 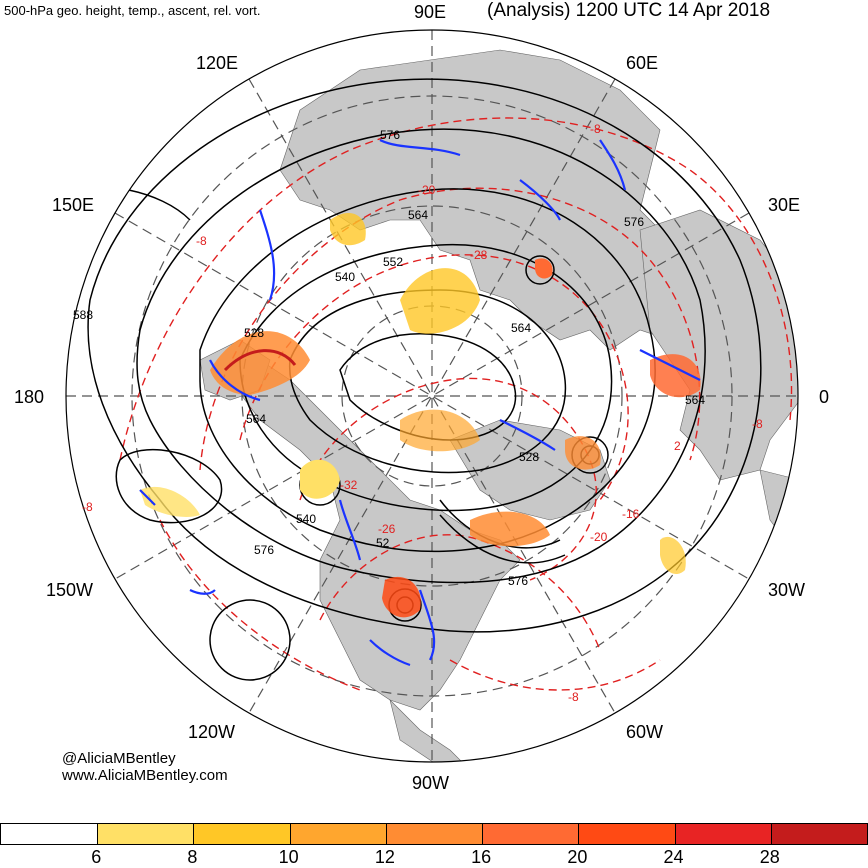 I want to click on colorbar-tick-label: 24, so click(x=673, y=857).